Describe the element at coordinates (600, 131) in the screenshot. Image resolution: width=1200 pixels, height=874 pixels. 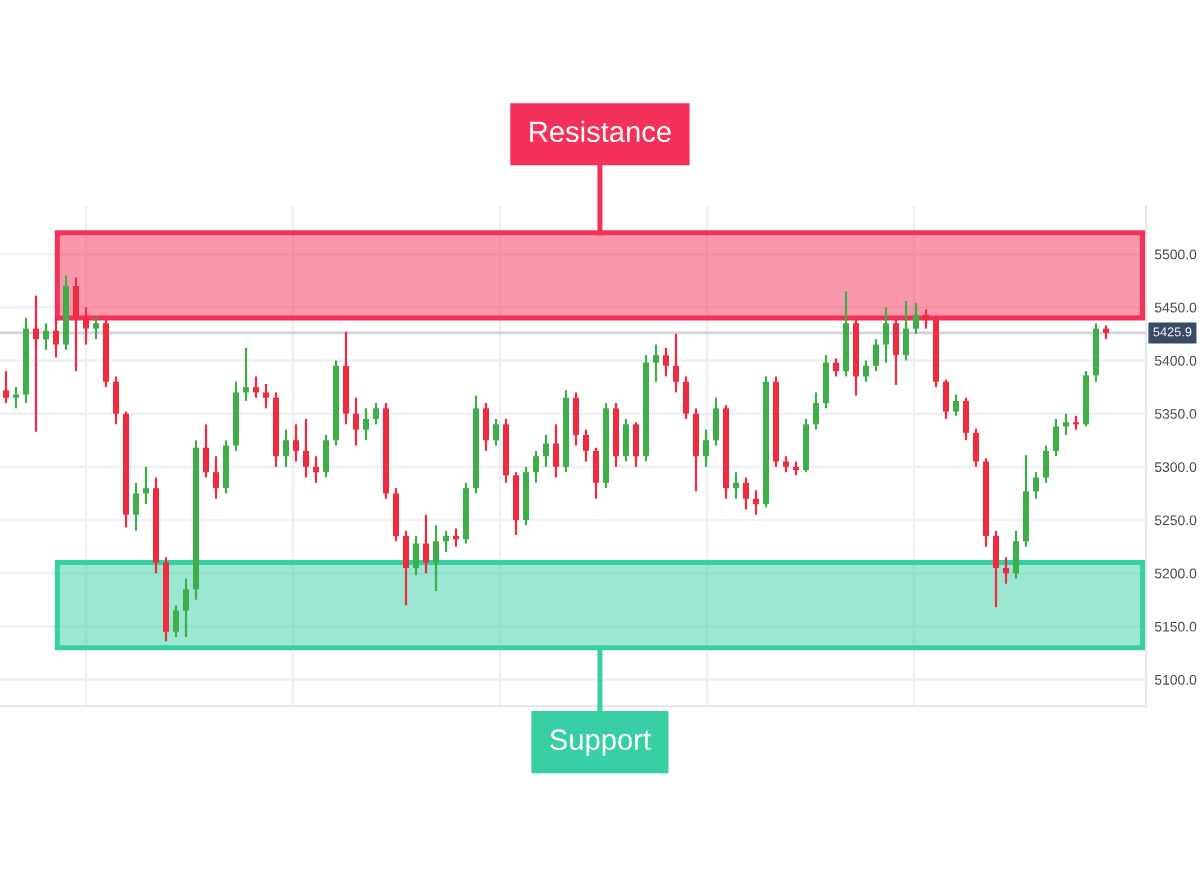
I see `band-label: Resistance` at that location.